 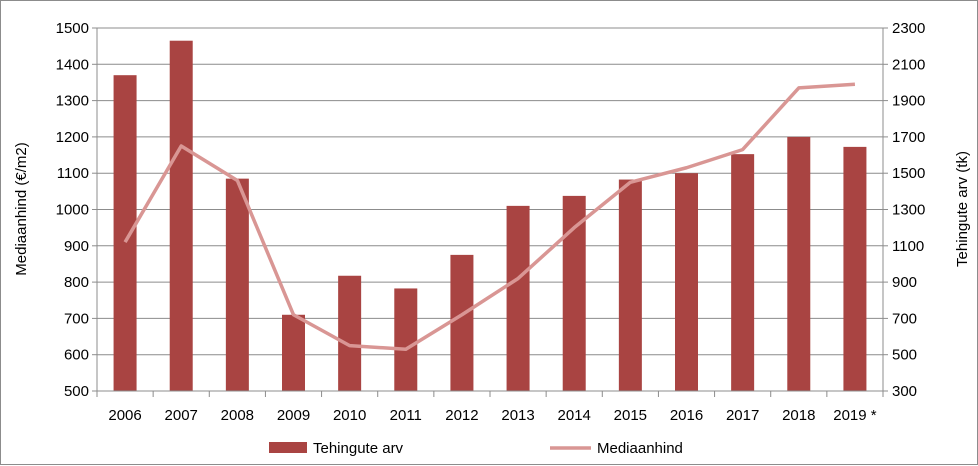 What do you see at coordinates (72, 137) in the screenshot?
I see `y-tick-label-left: 1200` at bounding box center [72, 137].